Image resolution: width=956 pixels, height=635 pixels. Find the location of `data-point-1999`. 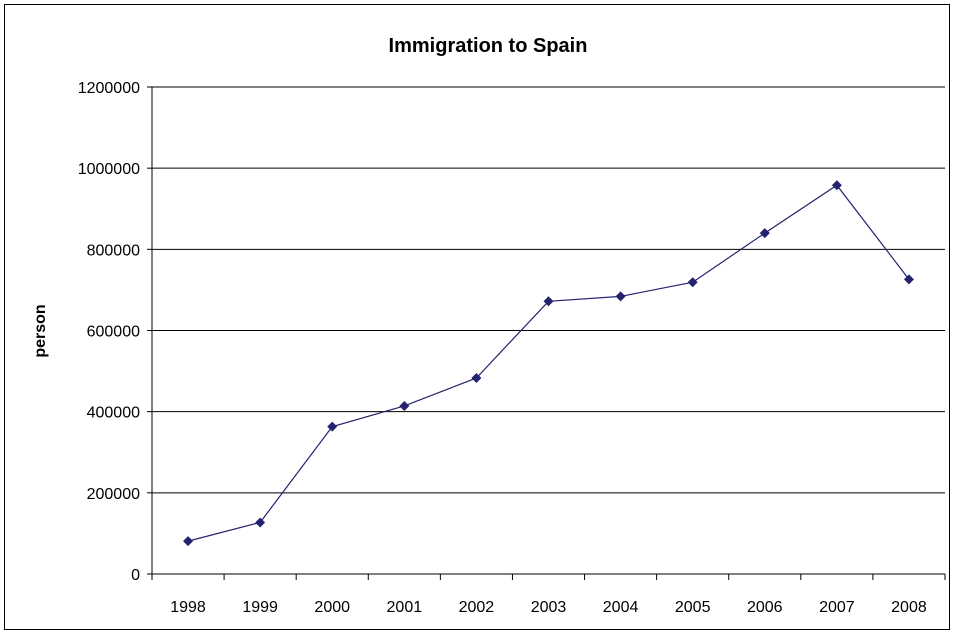

data-point-1999 is located at coordinates (260, 522).